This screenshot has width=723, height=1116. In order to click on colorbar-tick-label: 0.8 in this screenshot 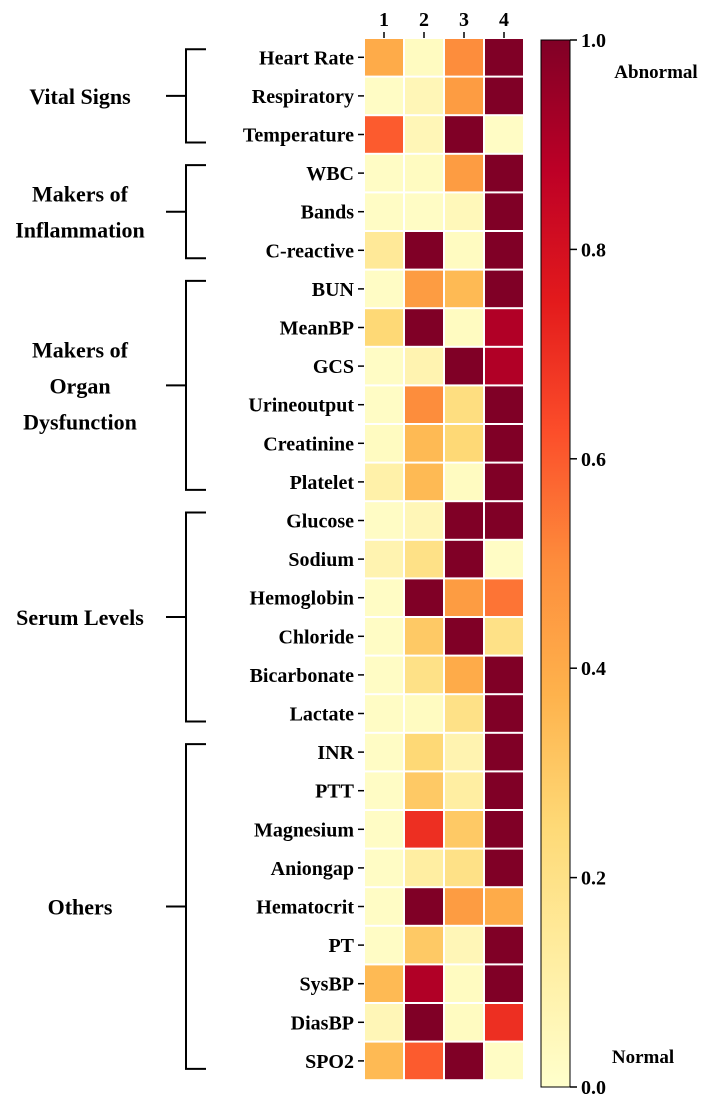, I will do `click(593, 250)`.